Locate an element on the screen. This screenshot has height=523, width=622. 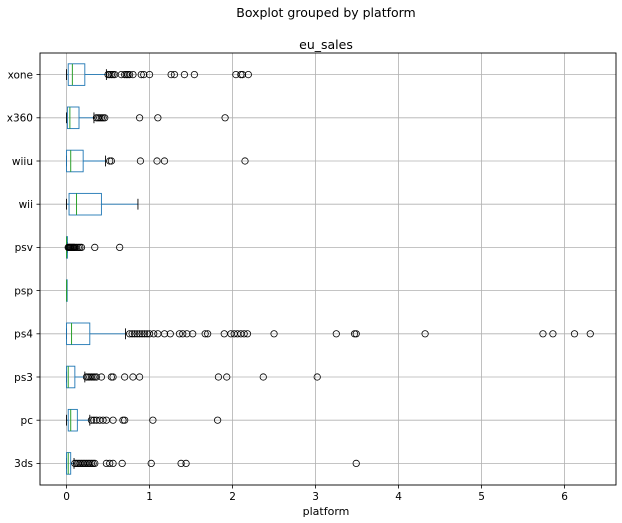
box-ps3 is located at coordinates (193, 377).